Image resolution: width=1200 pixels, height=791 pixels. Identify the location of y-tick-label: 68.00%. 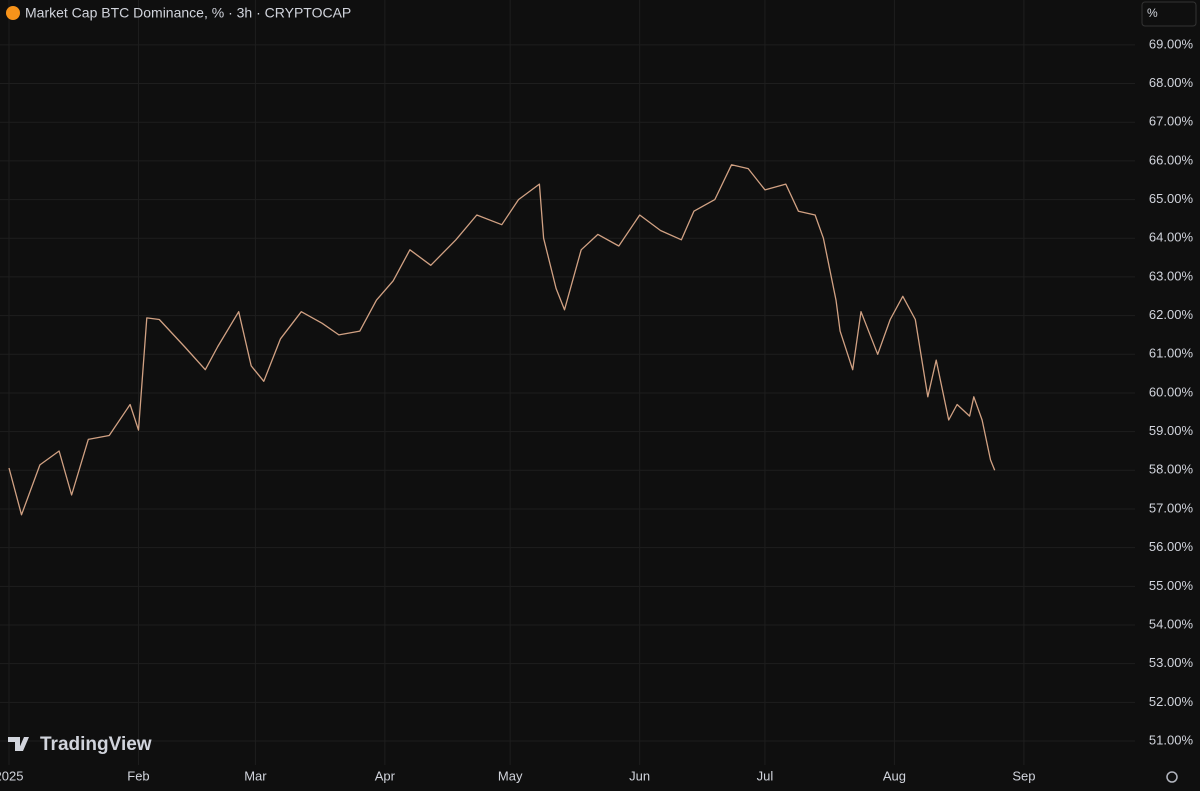
(1171, 82).